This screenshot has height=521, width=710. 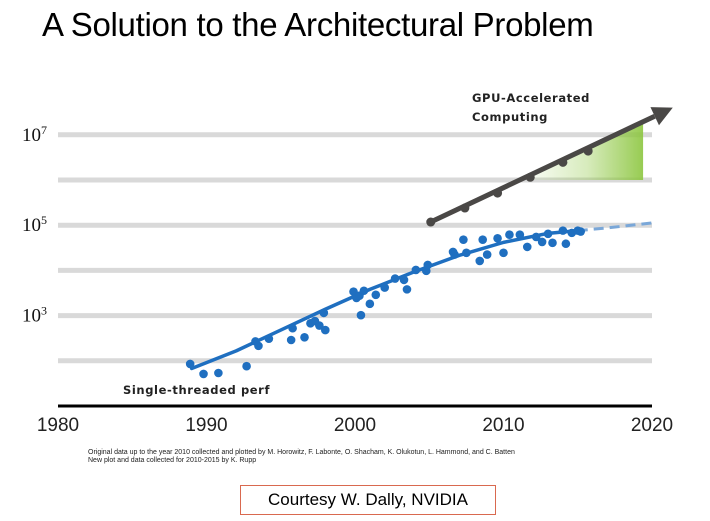 I want to click on y-tick-exponent: 5, so click(x=44, y=220).